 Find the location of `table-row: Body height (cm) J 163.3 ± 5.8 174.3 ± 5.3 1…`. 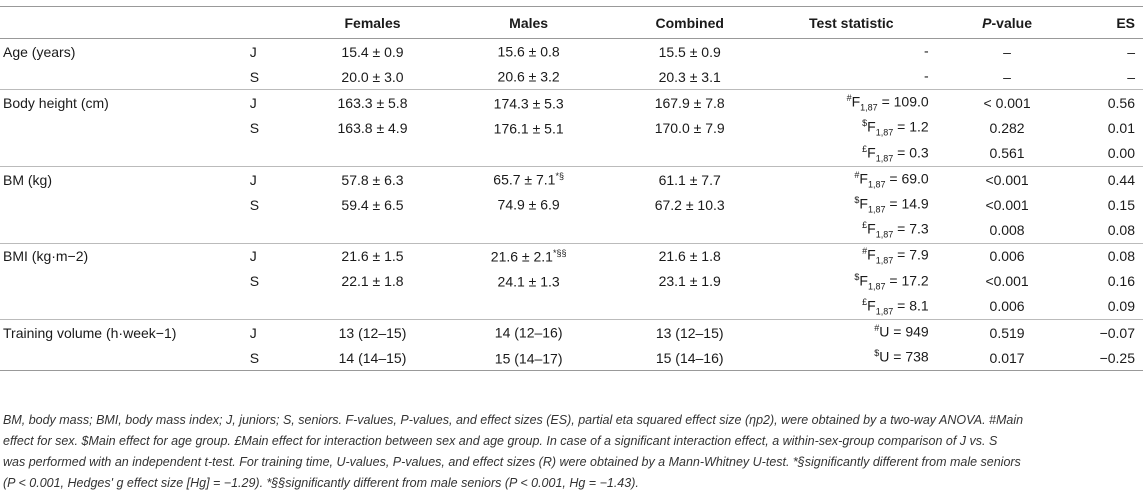

table-row: Body height (cm) J 163.3 ± 5.8 174.3 ± 5.3 1… is located at coordinates (571, 102).